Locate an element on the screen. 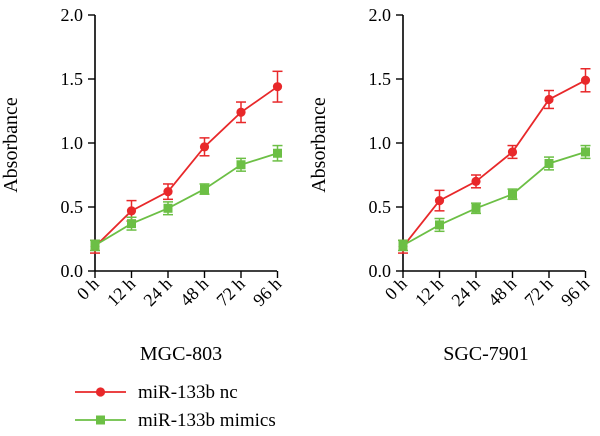  legend-marker-square is located at coordinates (100, 420).